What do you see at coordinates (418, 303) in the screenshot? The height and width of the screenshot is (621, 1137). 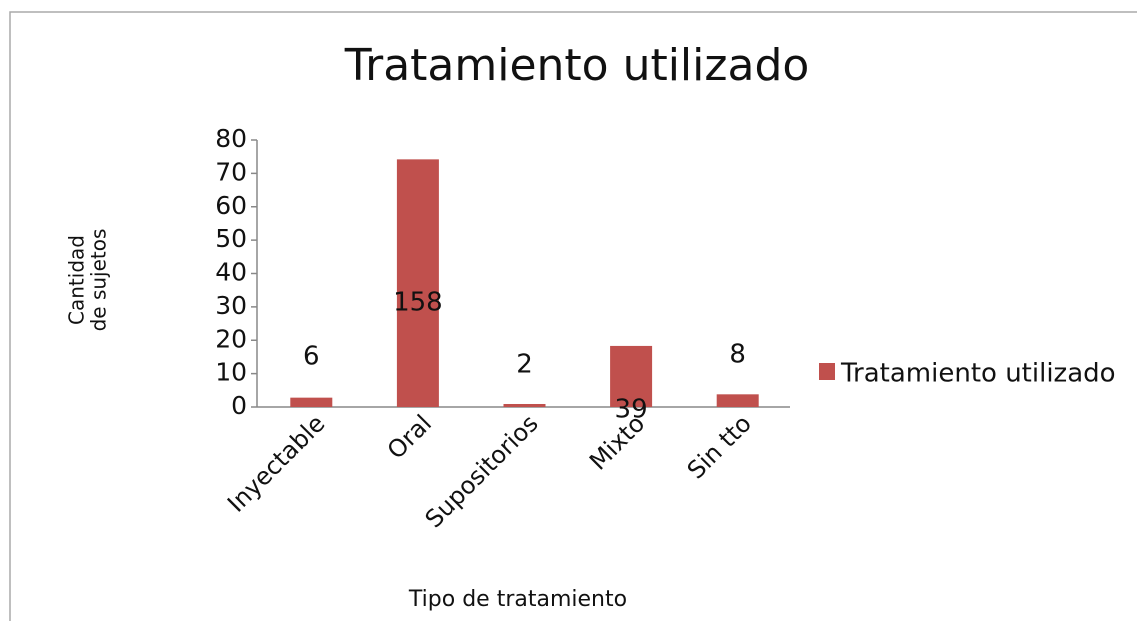 I see `annotation: 158` at bounding box center [418, 303].